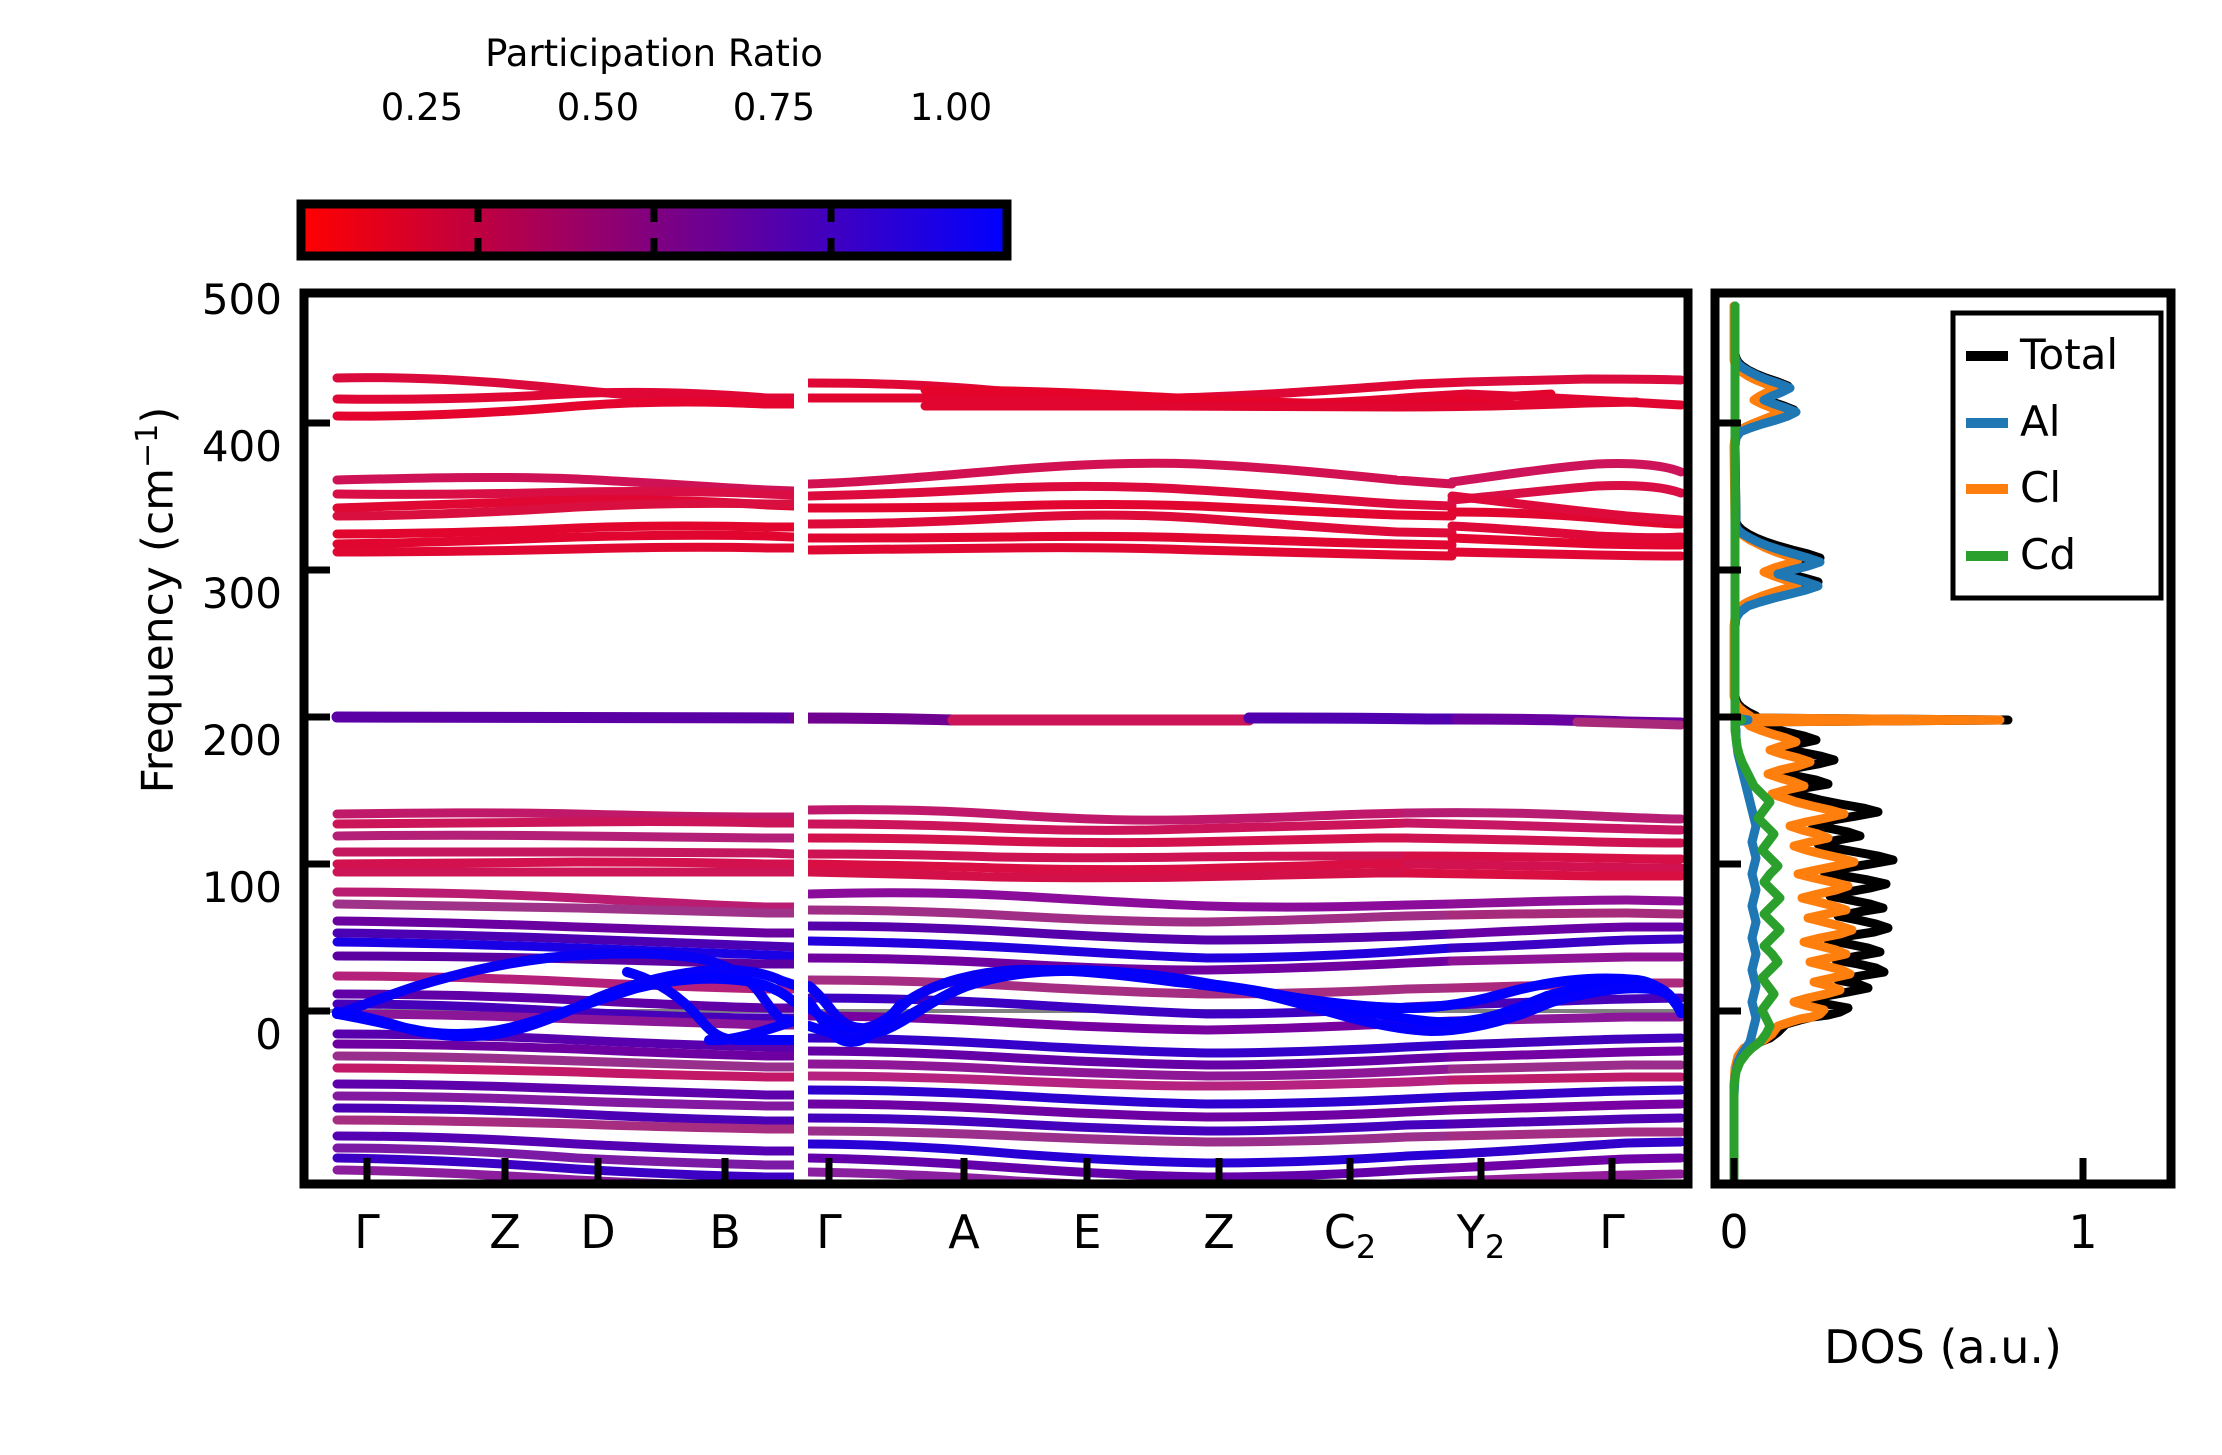 The height and width of the screenshot is (1455, 2222). What do you see at coordinates (241, 740) in the screenshot?
I see `y-tick-200: 200` at bounding box center [241, 740].